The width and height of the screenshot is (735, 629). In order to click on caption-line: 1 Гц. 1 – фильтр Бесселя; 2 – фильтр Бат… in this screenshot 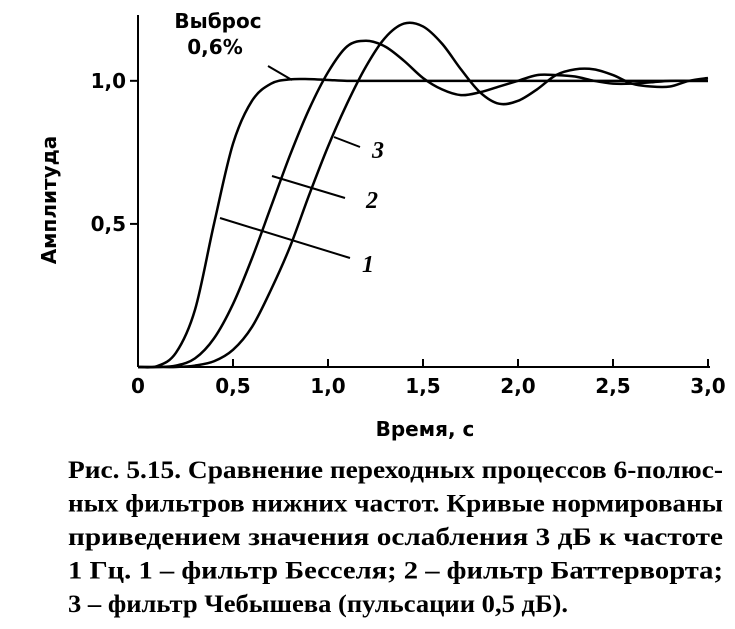, I will do `click(395, 571)`.